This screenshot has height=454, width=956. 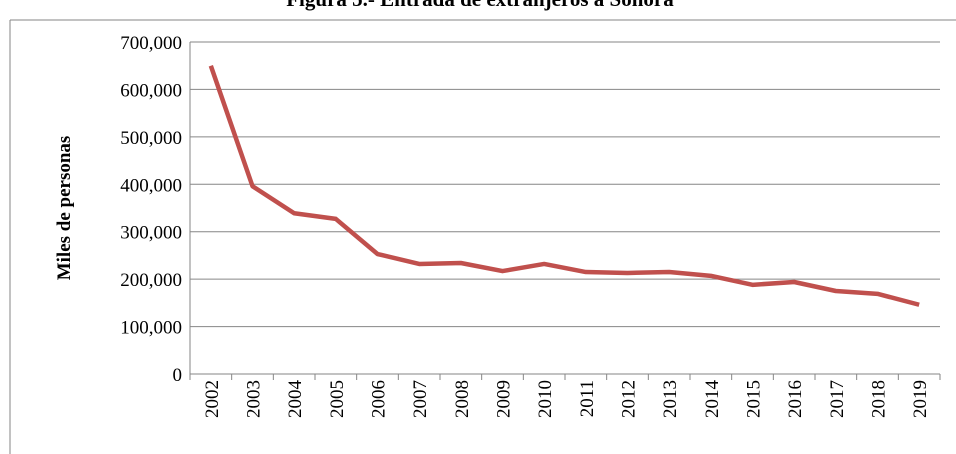 I want to click on y-tick-label: 700,000, so click(x=151, y=43).